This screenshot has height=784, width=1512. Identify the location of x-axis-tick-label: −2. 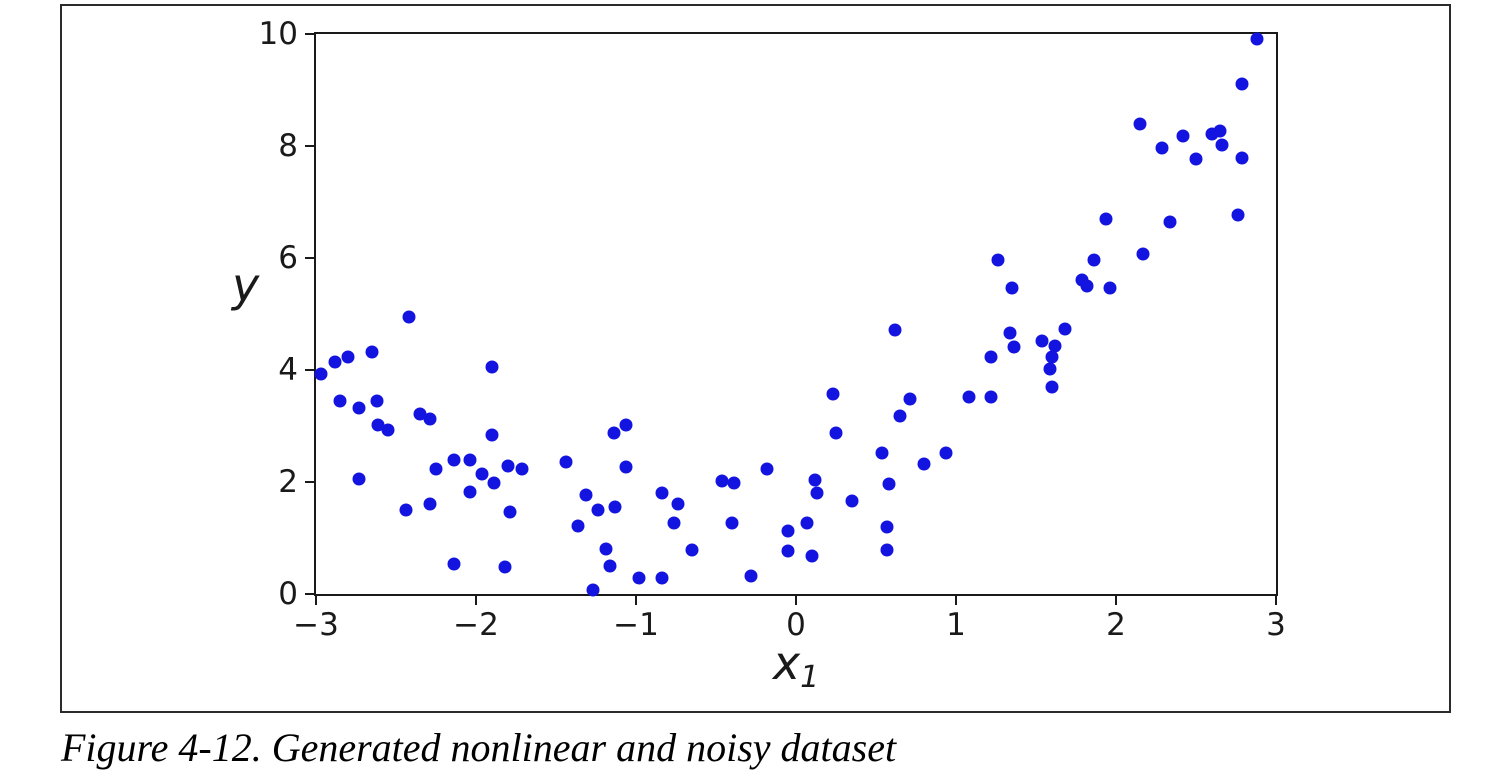
(476, 625).